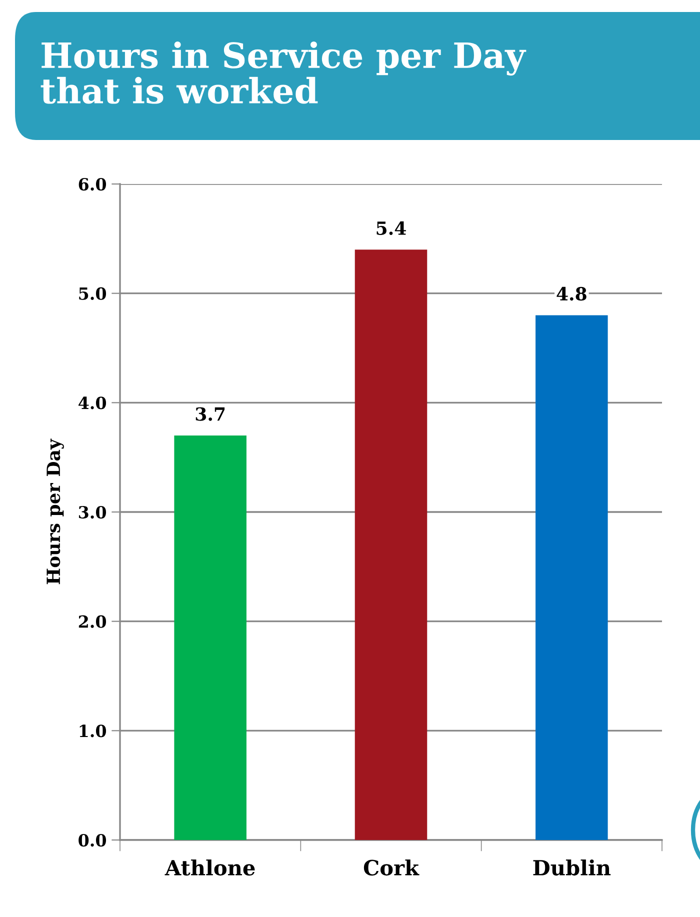 Image resolution: width=700 pixels, height=917 pixels. What do you see at coordinates (210, 414) in the screenshot?
I see `data-label: 3.7` at bounding box center [210, 414].